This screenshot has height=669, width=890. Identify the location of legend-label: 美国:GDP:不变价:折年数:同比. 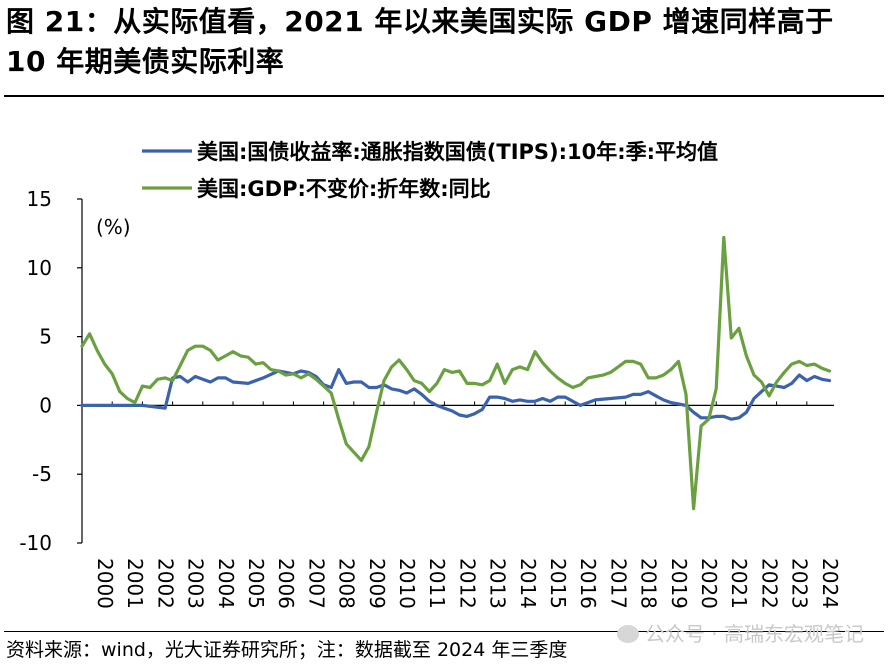
(344, 189).